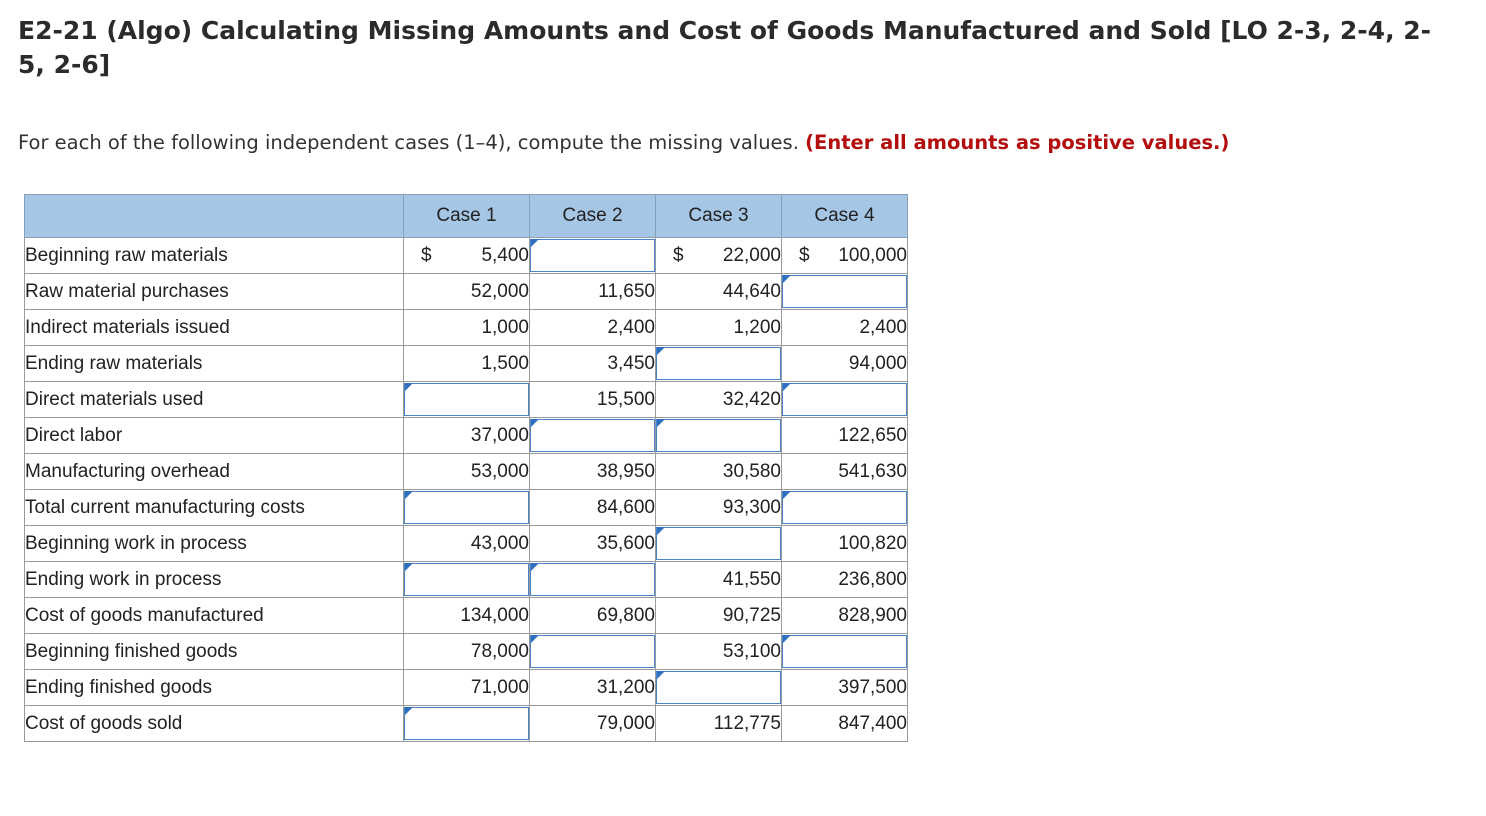 The width and height of the screenshot is (1486, 816). Describe the element at coordinates (631, 363) in the screenshot. I see `cell-value: 3,450` at that location.